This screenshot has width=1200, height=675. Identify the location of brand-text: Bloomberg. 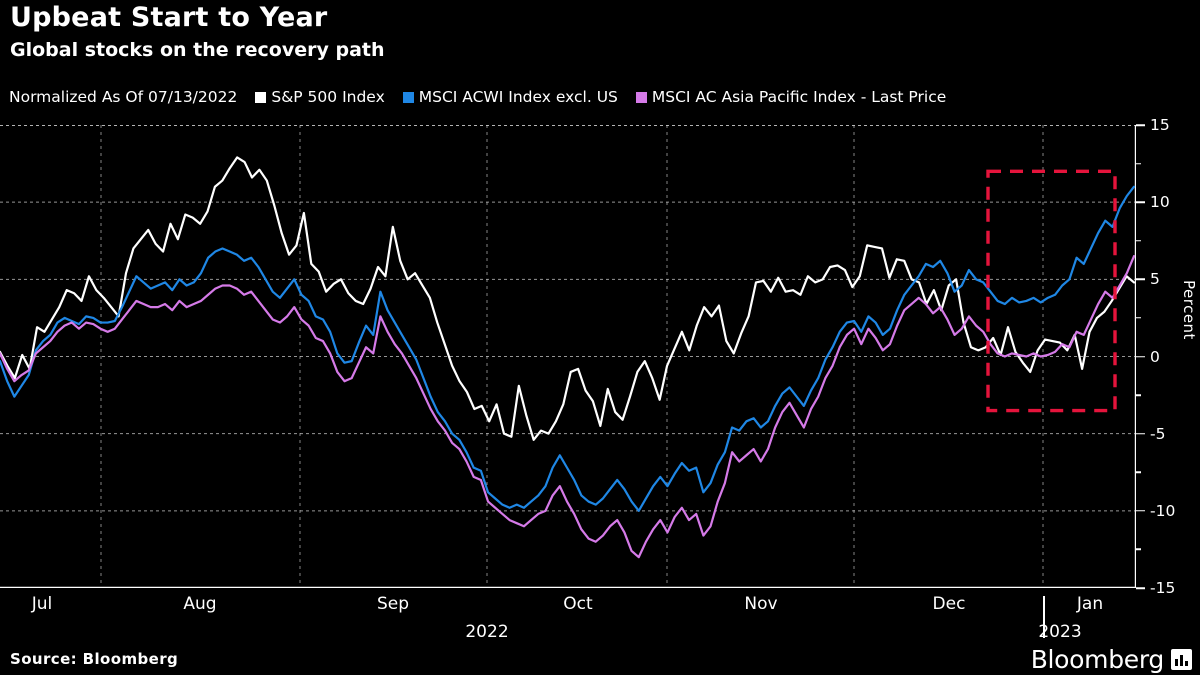
(1097, 659).